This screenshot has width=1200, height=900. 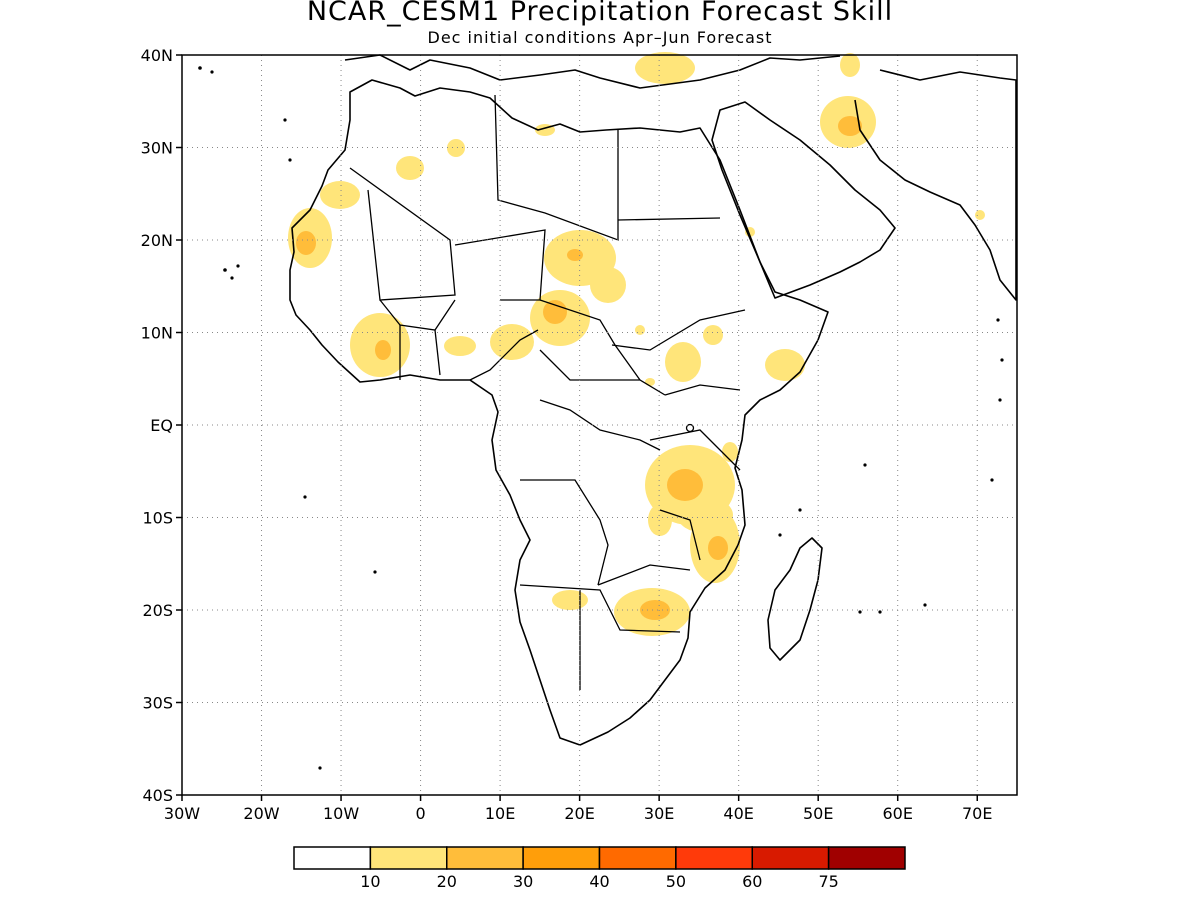 What do you see at coordinates (182, 813) in the screenshot?
I see `lon-tick-label: 30W` at bounding box center [182, 813].